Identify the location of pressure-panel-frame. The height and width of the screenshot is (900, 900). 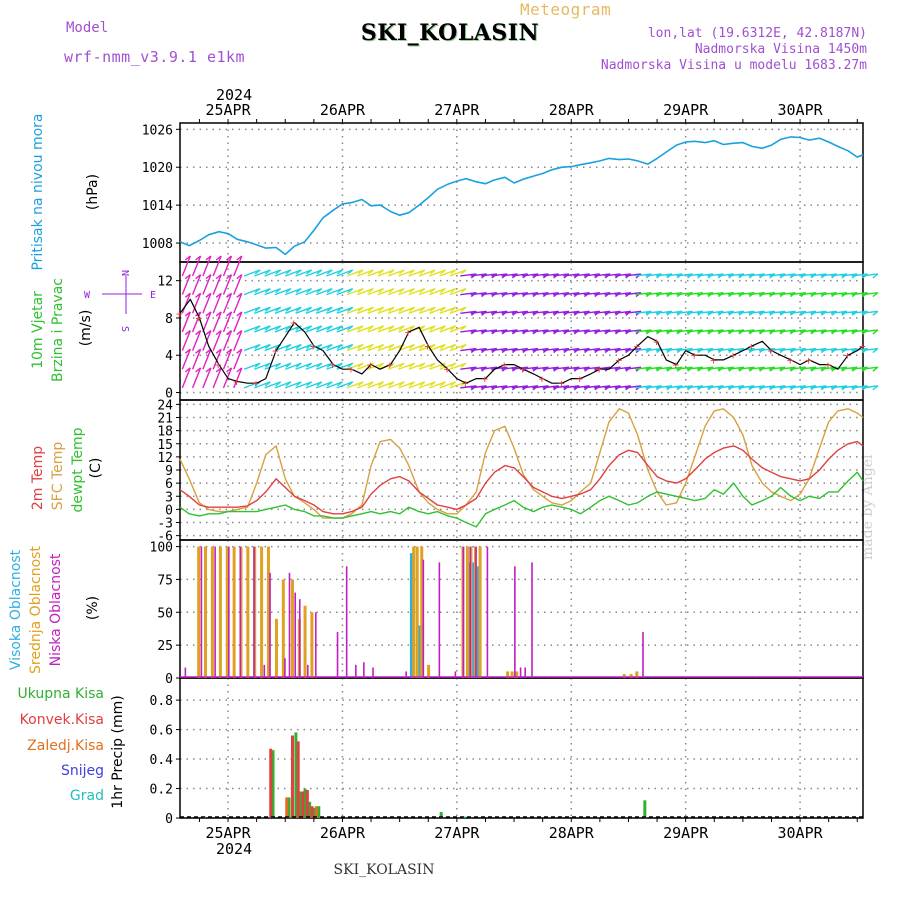
(521, 192).